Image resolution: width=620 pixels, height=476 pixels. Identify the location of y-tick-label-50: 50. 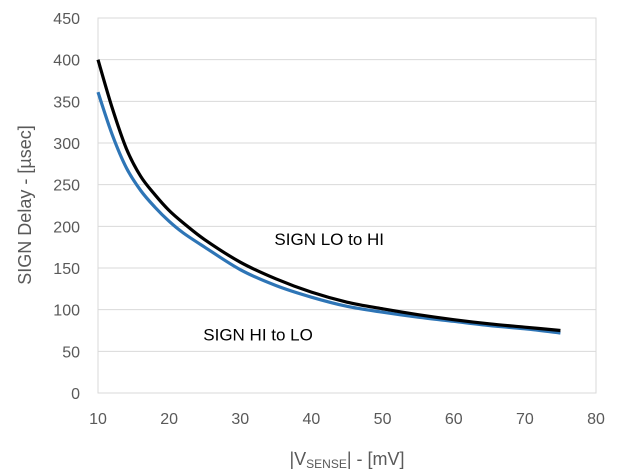
(71, 352).